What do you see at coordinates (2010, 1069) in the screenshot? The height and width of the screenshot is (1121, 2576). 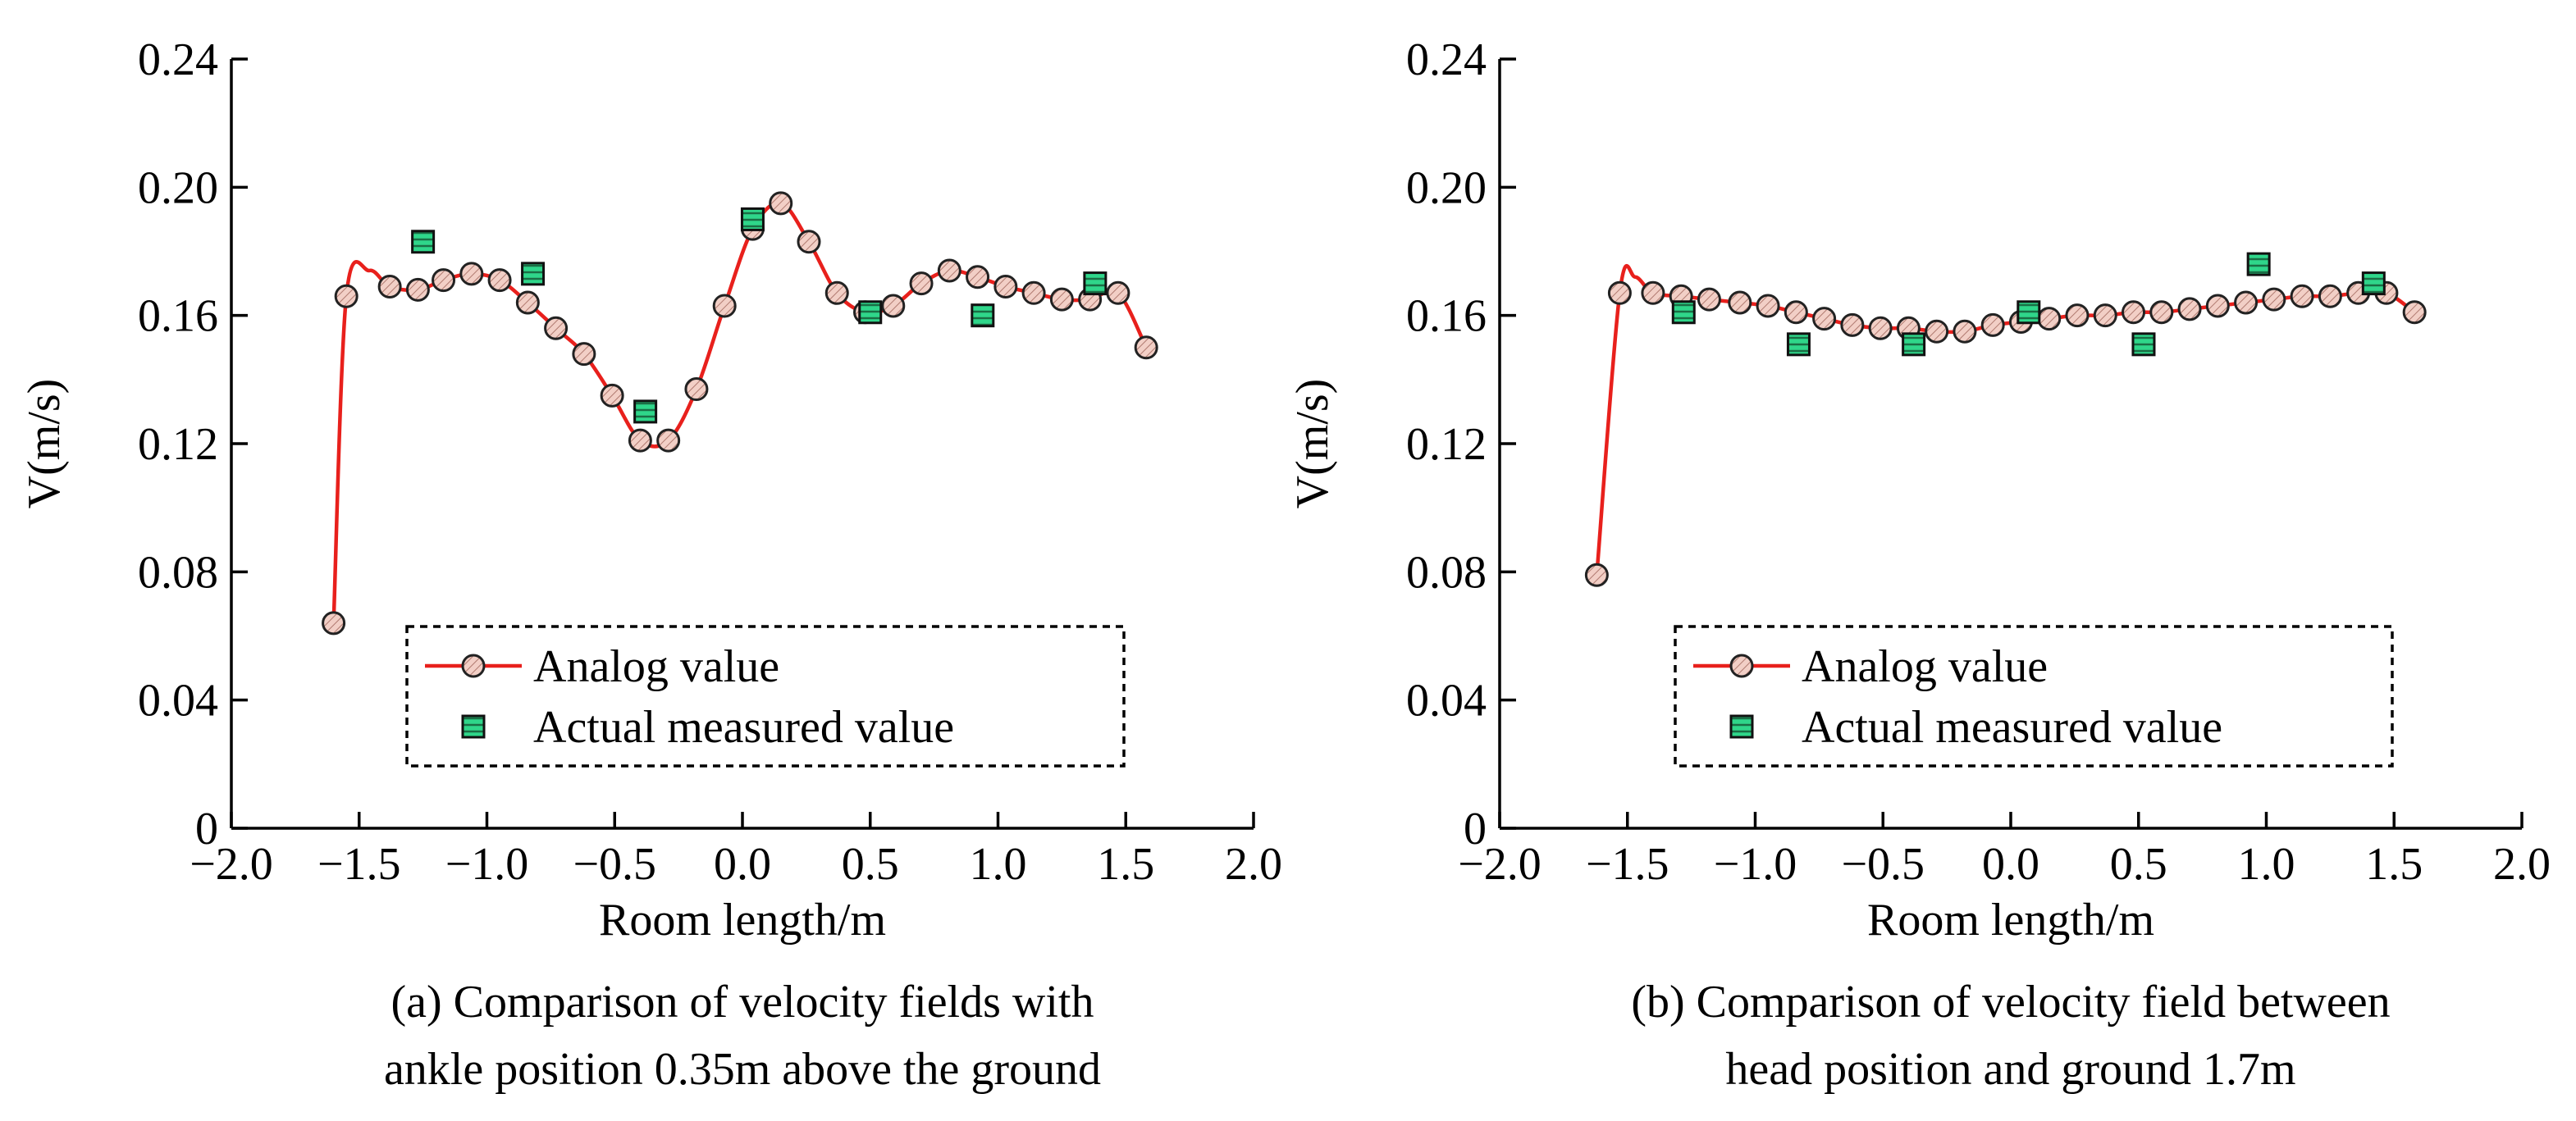 I see `figure-caption-line: head position and ground 1.7m` at bounding box center [2010, 1069].